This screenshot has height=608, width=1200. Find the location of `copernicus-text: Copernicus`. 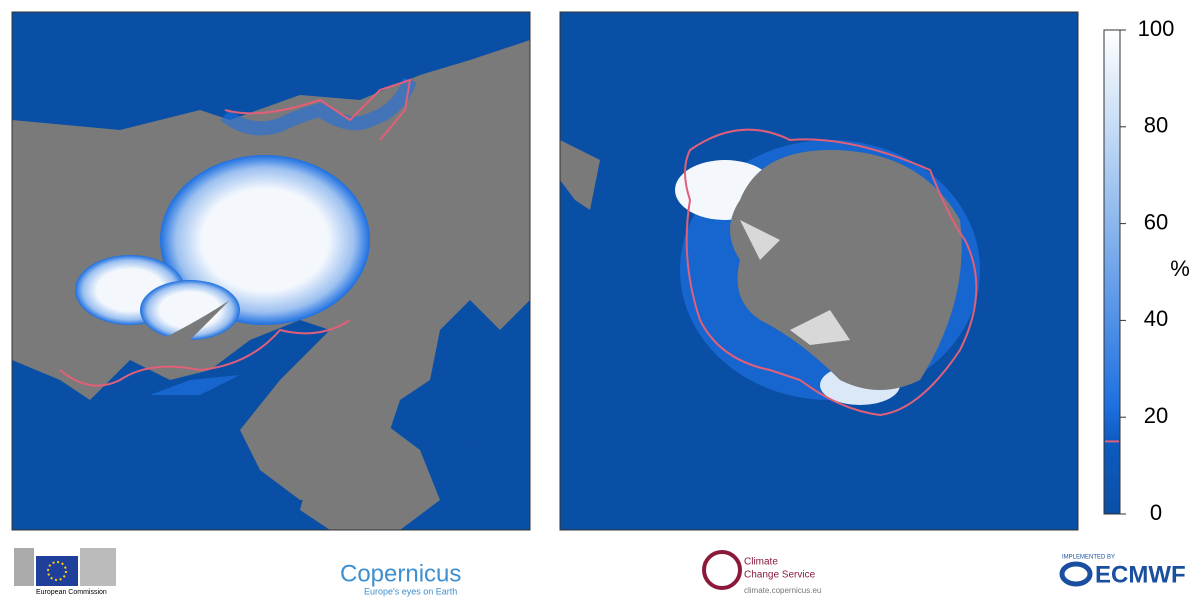

copernicus-text: Copernicus is located at coordinates (400, 573).